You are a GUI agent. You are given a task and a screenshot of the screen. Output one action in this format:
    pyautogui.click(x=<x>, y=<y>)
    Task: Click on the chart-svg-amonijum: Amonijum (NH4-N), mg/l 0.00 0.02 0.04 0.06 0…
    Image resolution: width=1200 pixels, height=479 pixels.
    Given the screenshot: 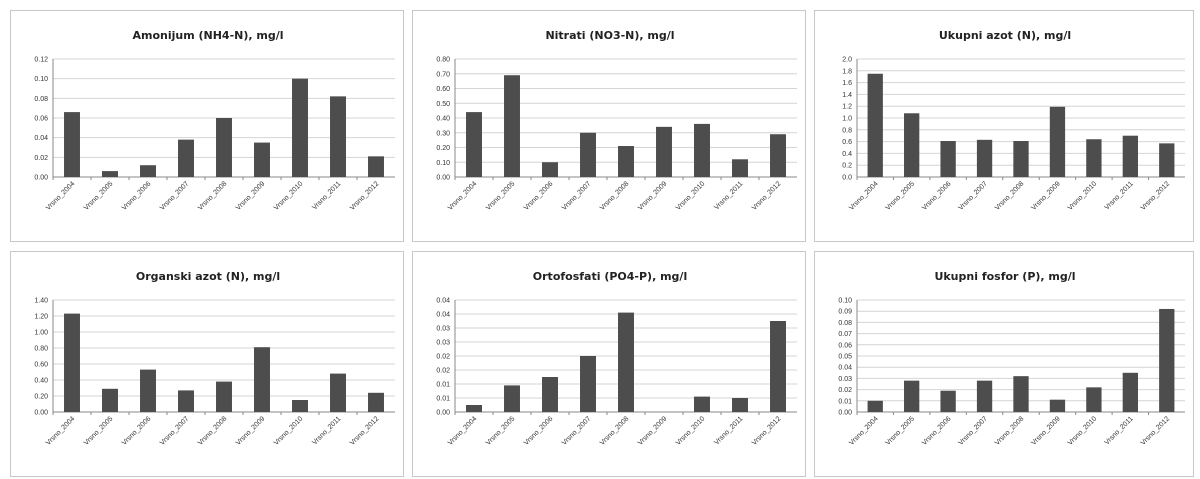 What is the action you would take?
    pyautogui.click(x=214, y=120)
    